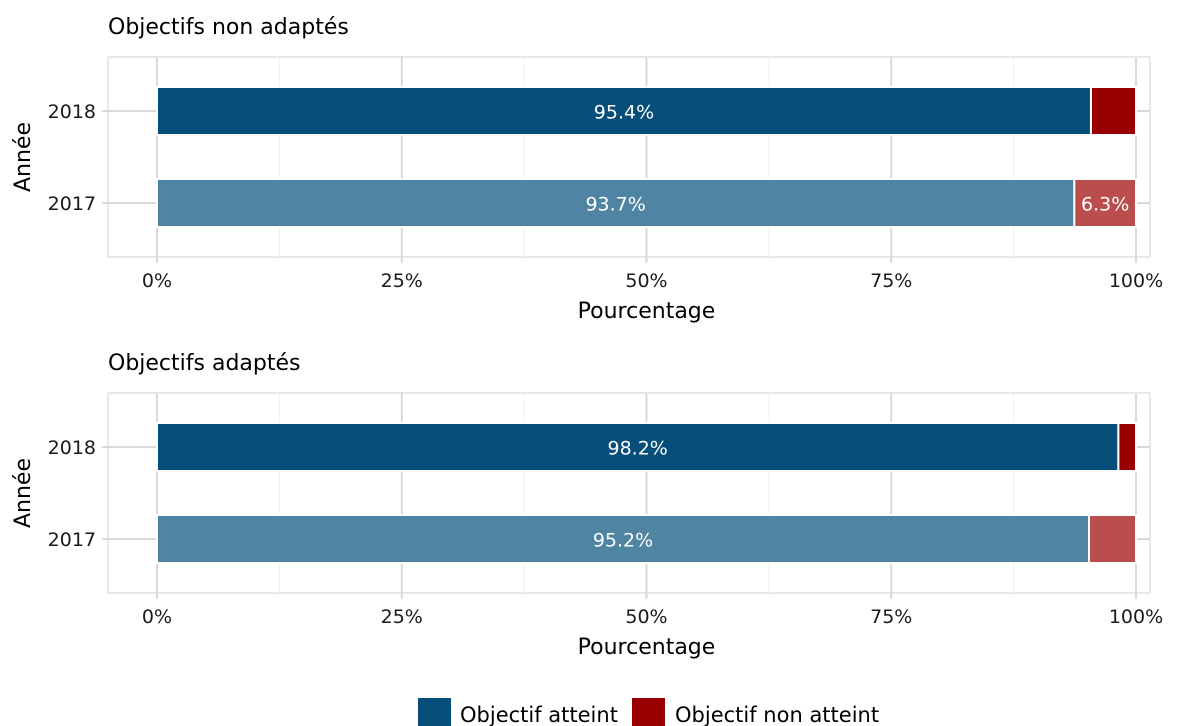 This screenshot has width=1177, height=726. I want to click on bar-attained-2017, so click(616, 203).